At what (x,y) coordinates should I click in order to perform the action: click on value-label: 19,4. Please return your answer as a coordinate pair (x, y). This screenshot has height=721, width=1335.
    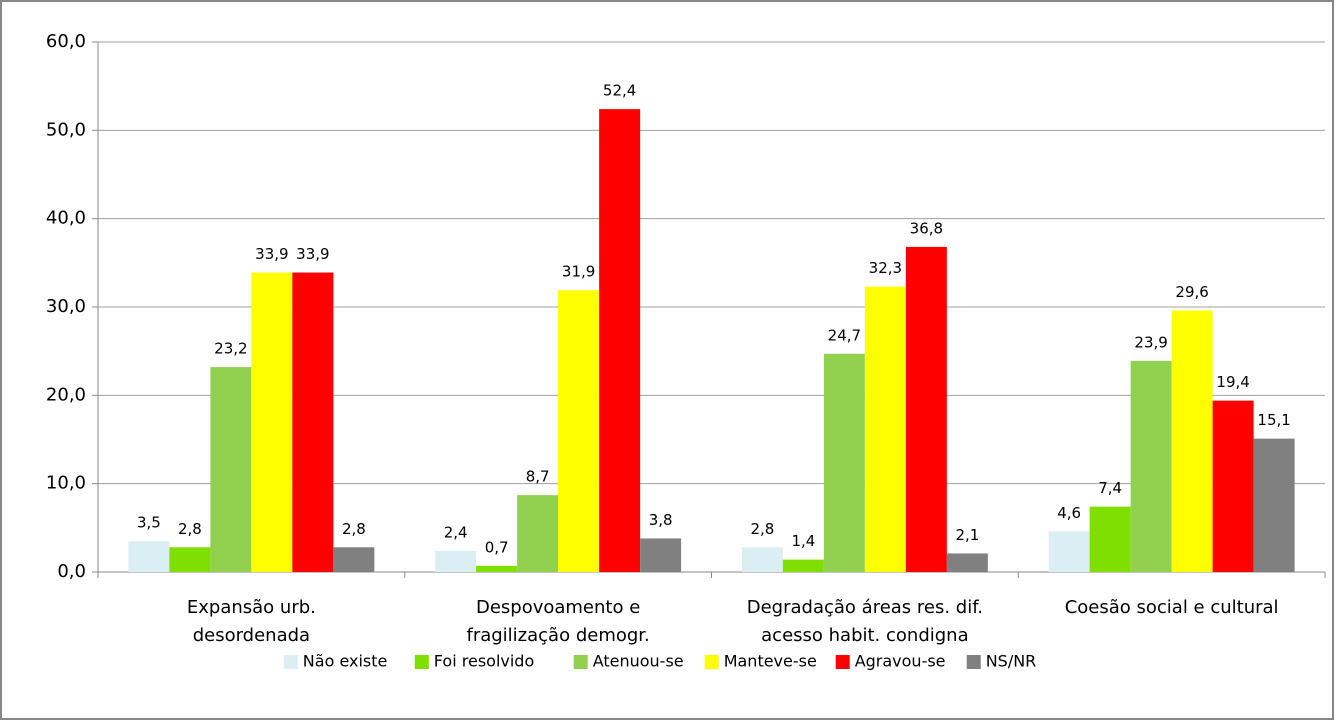
    Looking at the image, I should click on (1232, 382).